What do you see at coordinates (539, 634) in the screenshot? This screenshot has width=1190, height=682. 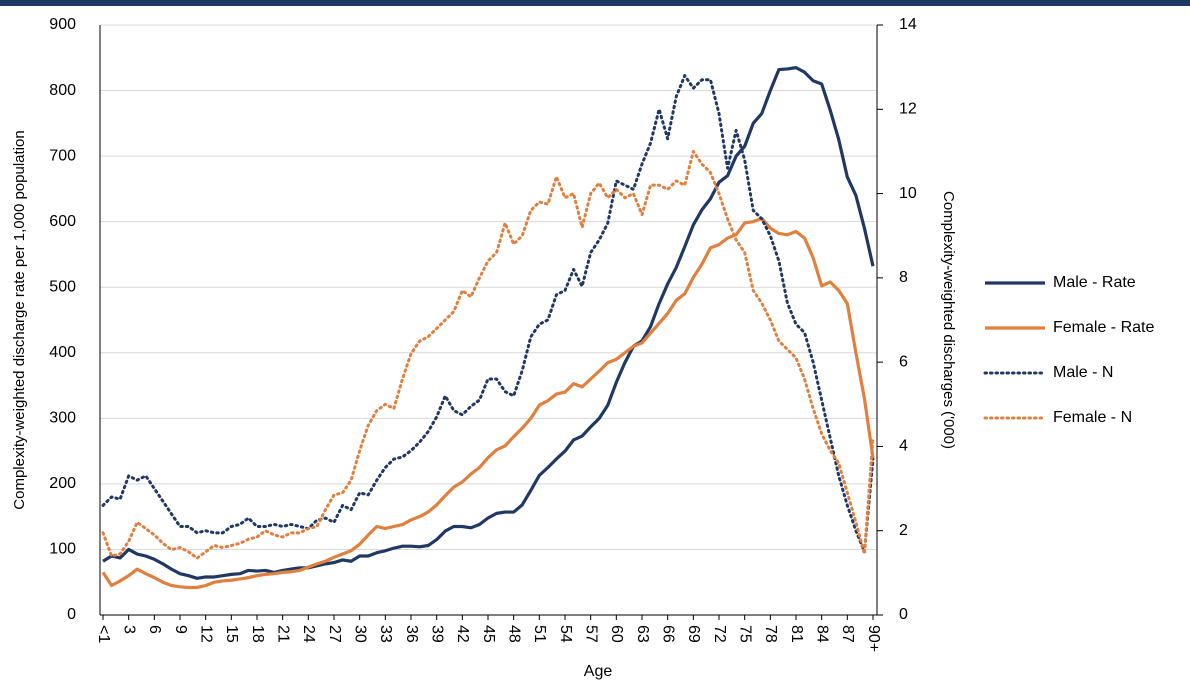 I see `x-tick-label: 51` at bounding box center [539, 634].